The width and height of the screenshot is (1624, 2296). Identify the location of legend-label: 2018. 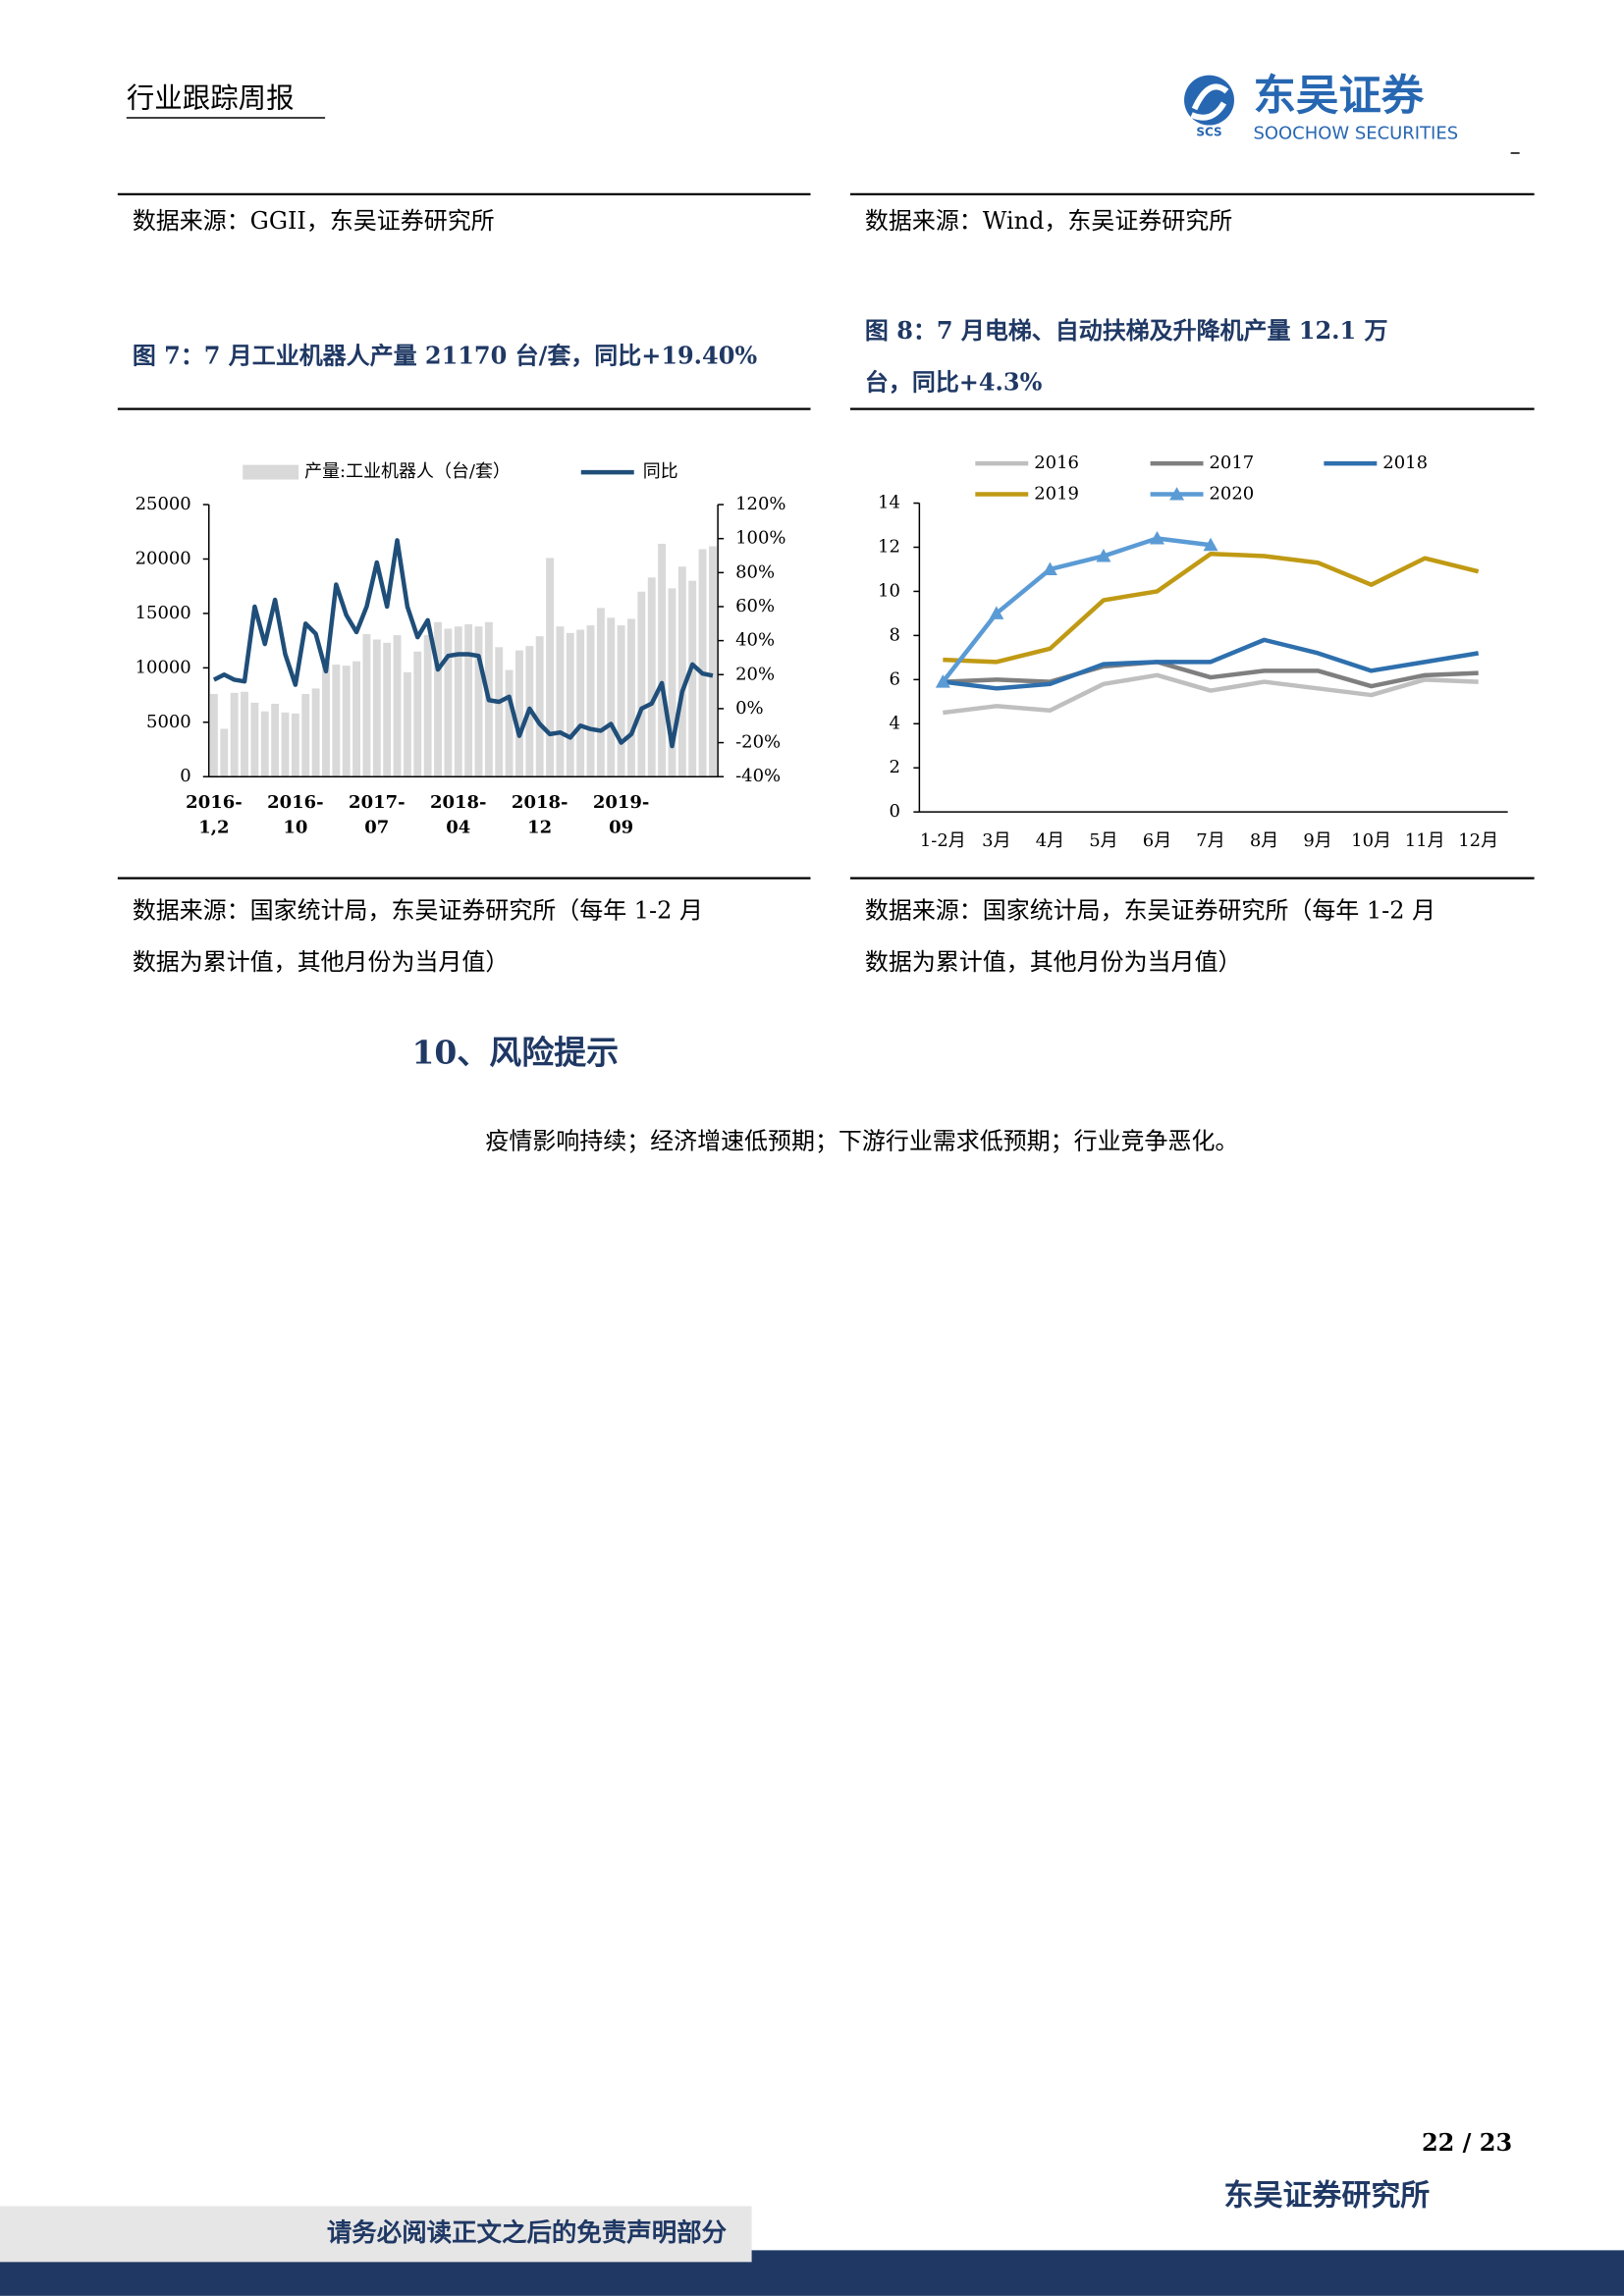
(1405, 463).